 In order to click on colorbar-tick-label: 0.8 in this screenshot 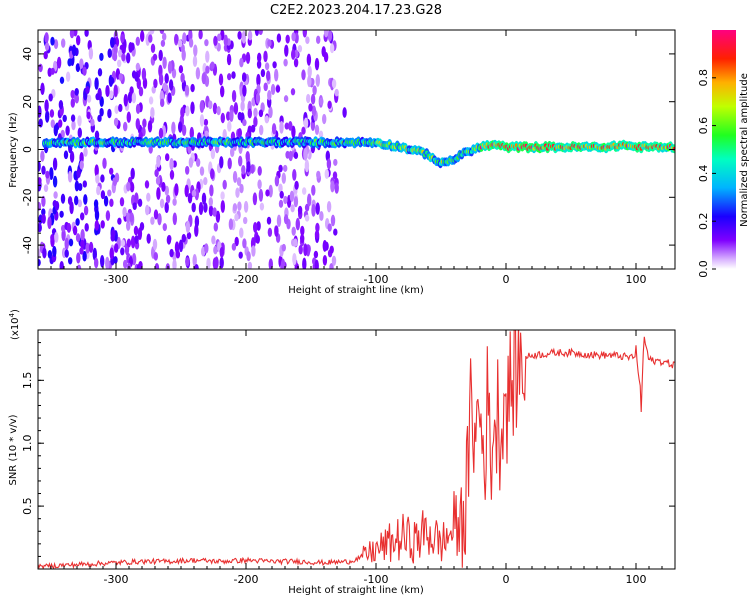, I will do `click(703, 78)`.